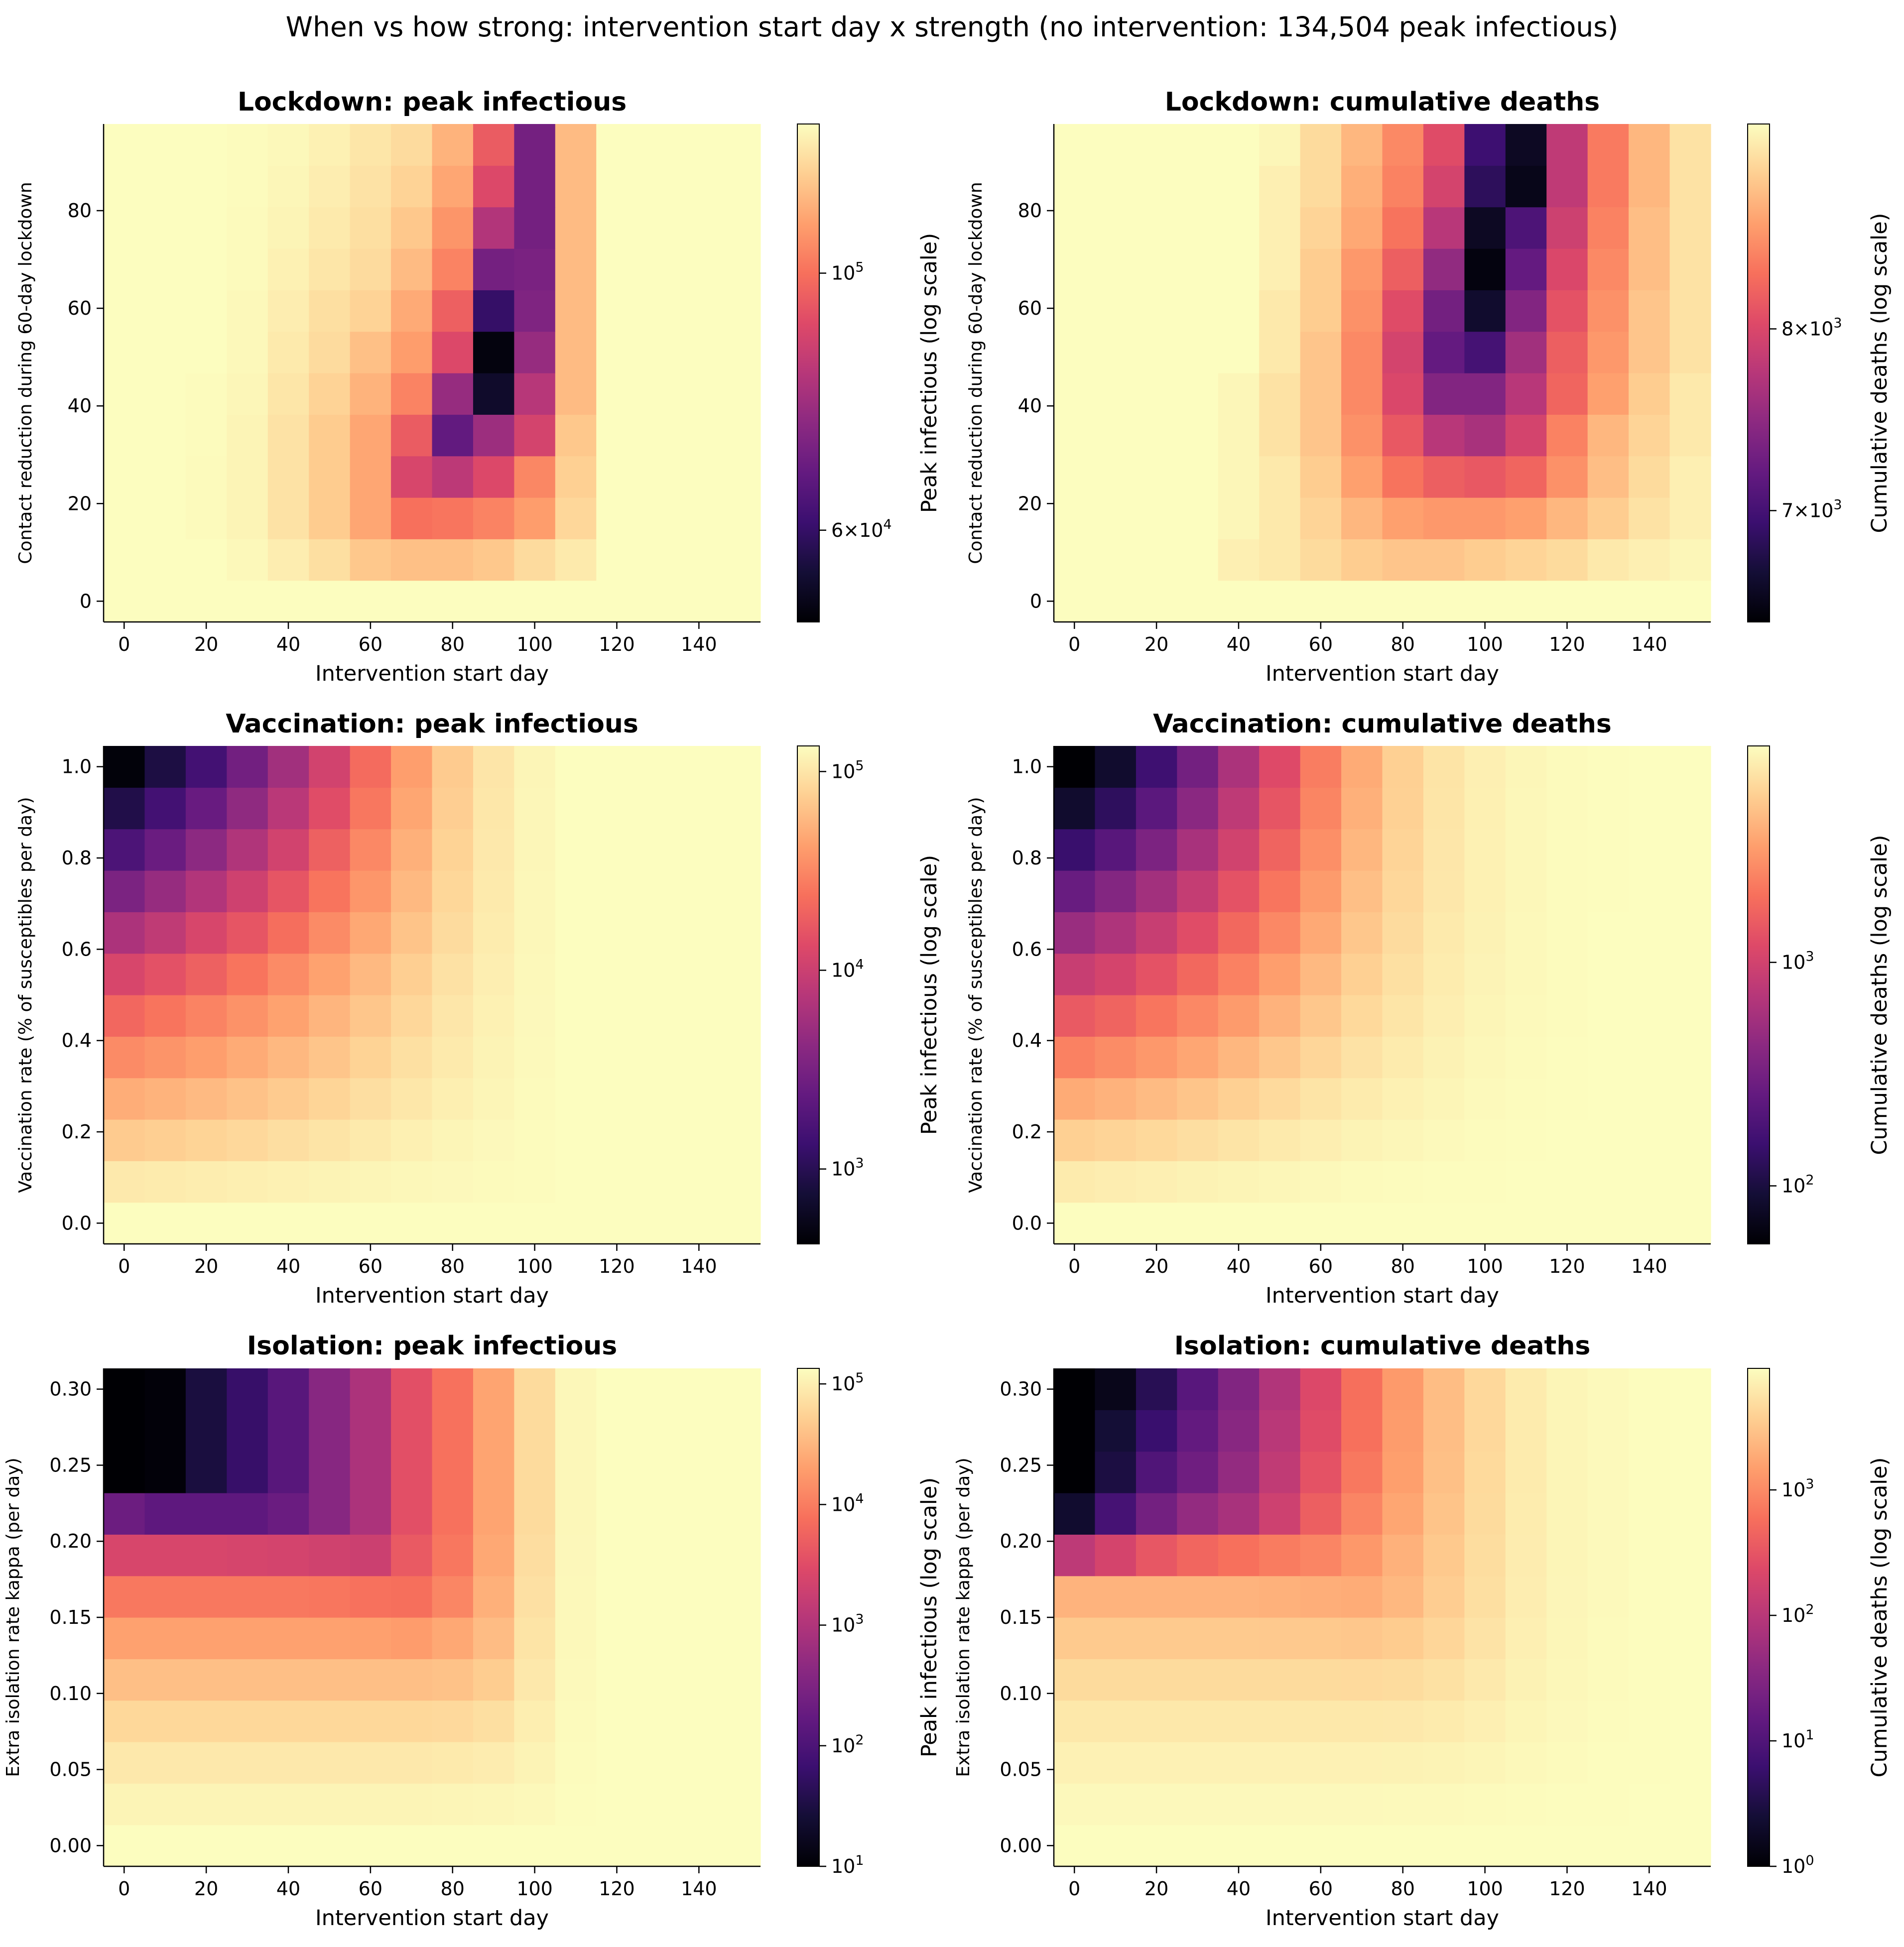  Describe the element at coordinates (1021, 1845) in the screenshot. I see `y-tick-label: 0.00` at that location.